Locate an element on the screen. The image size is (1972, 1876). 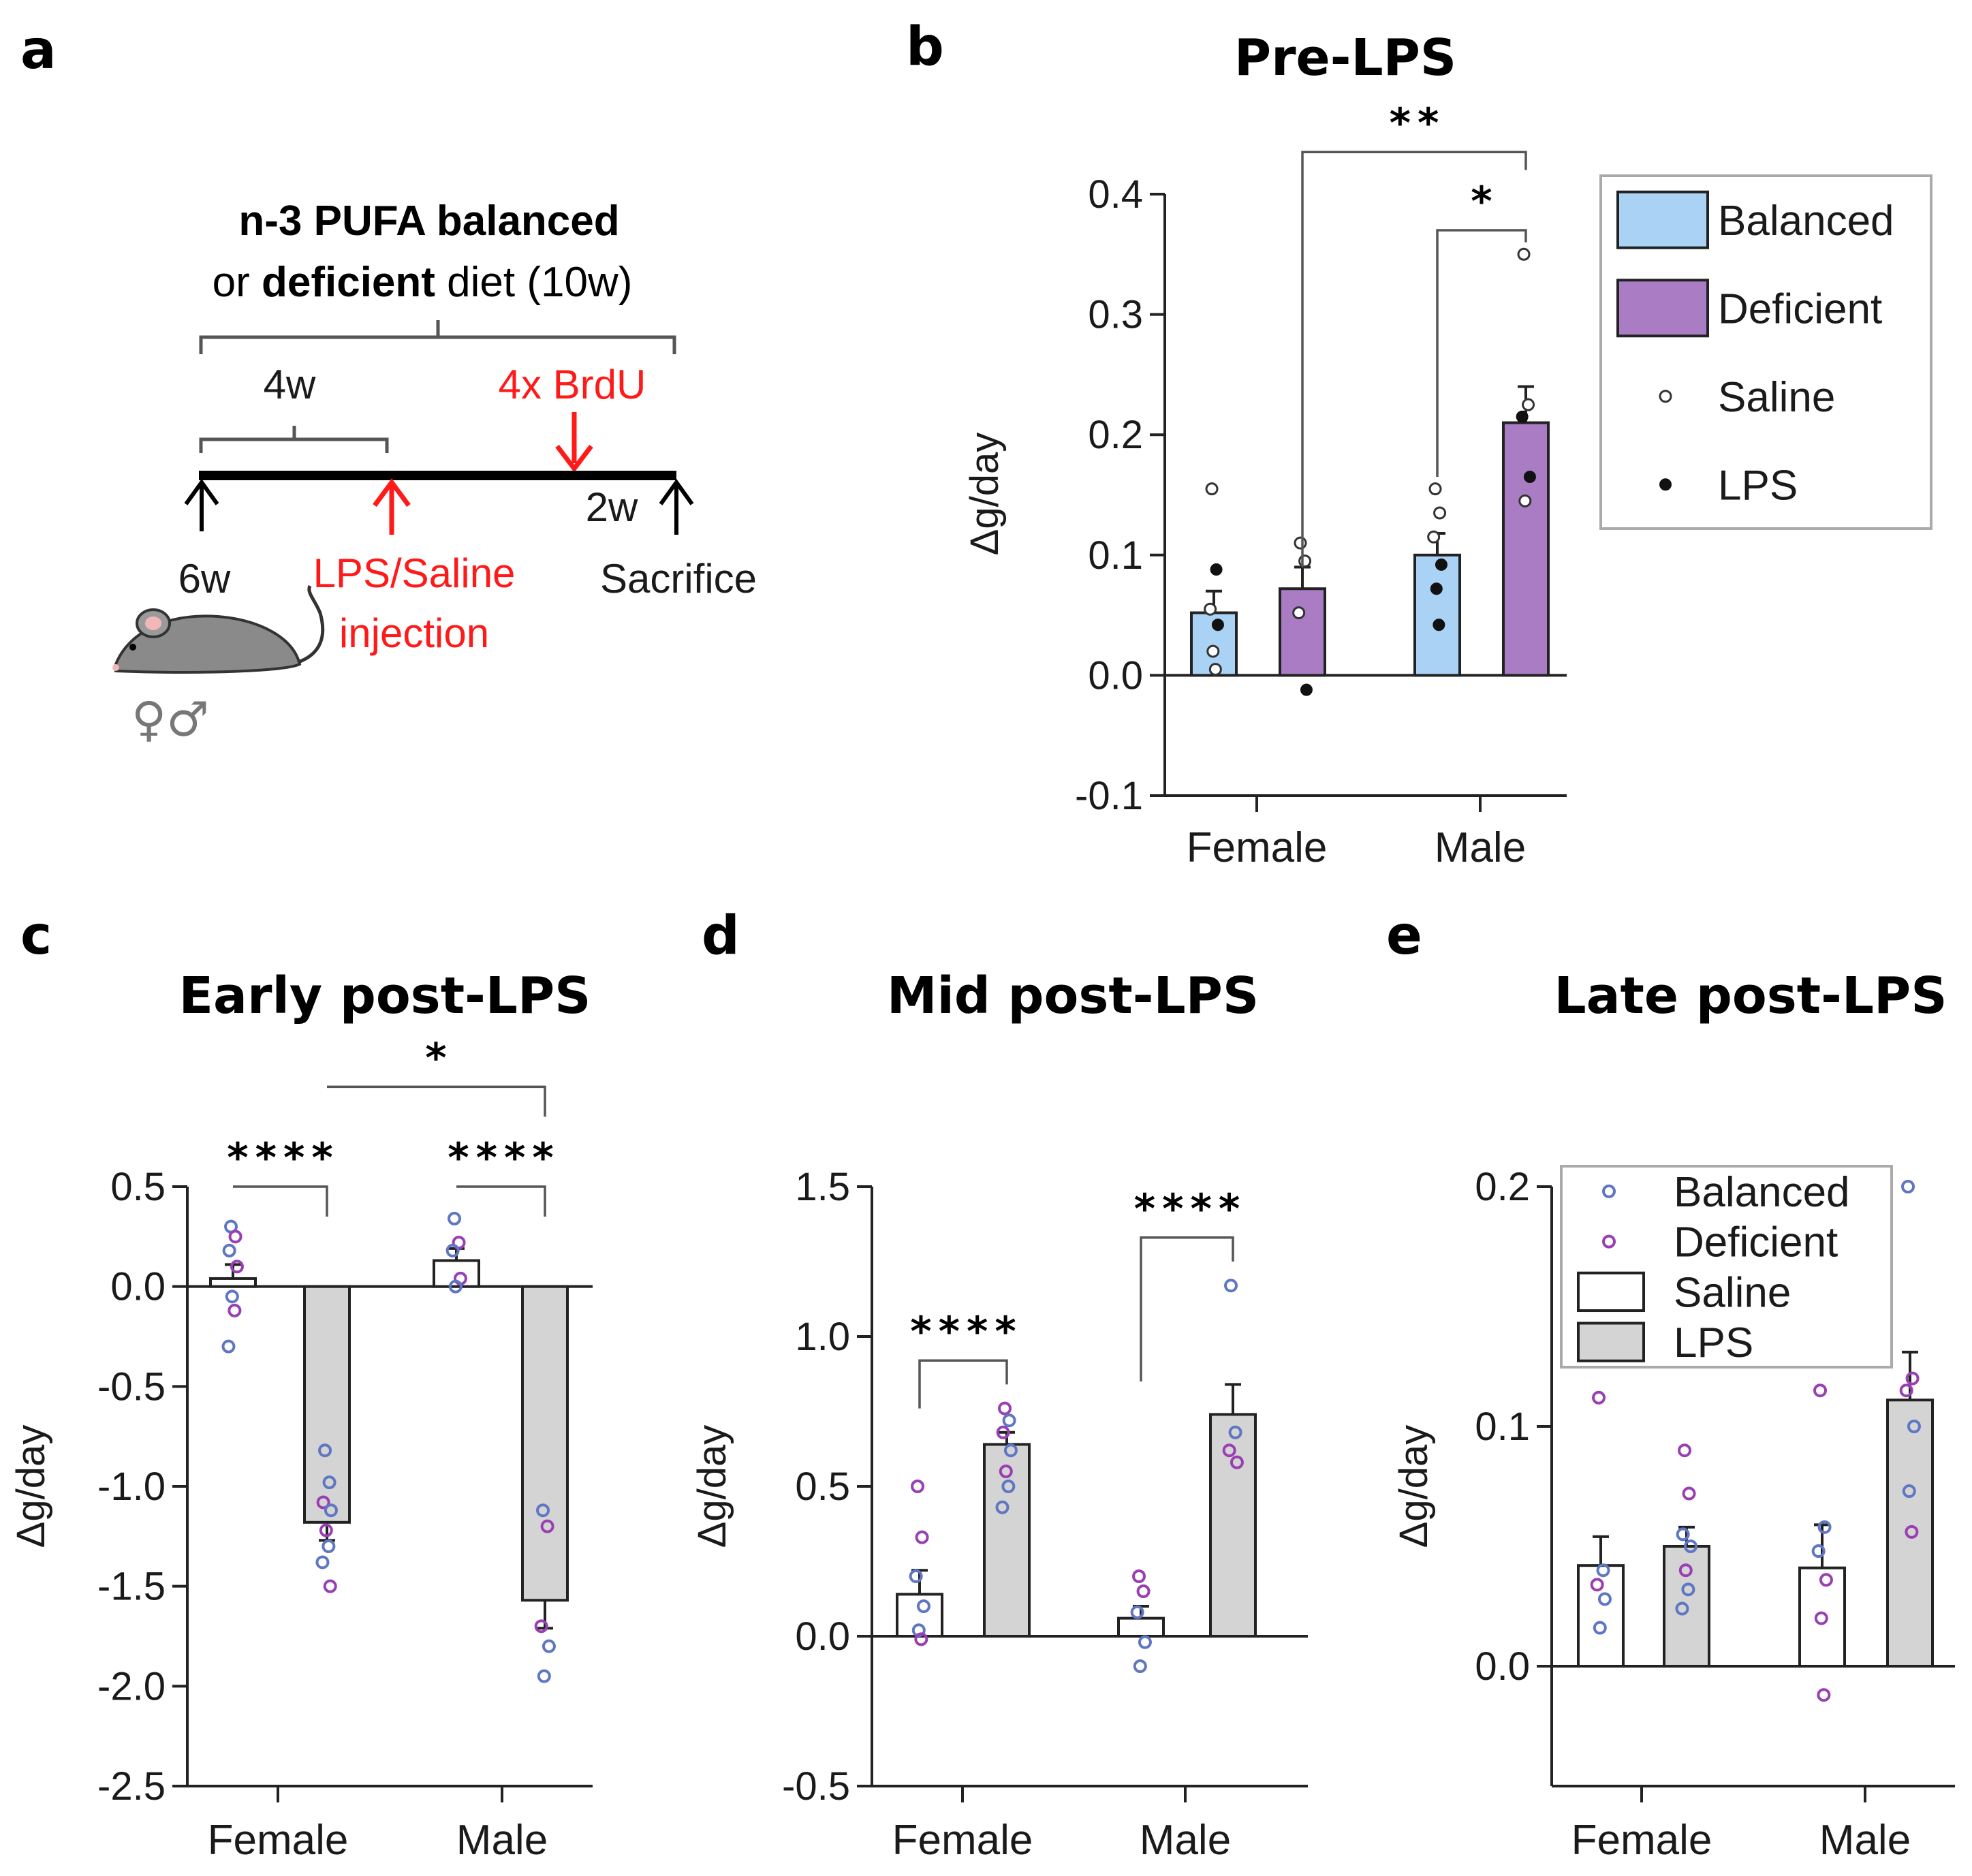
sacrifice-arrow is located at coordinates (676, 506).